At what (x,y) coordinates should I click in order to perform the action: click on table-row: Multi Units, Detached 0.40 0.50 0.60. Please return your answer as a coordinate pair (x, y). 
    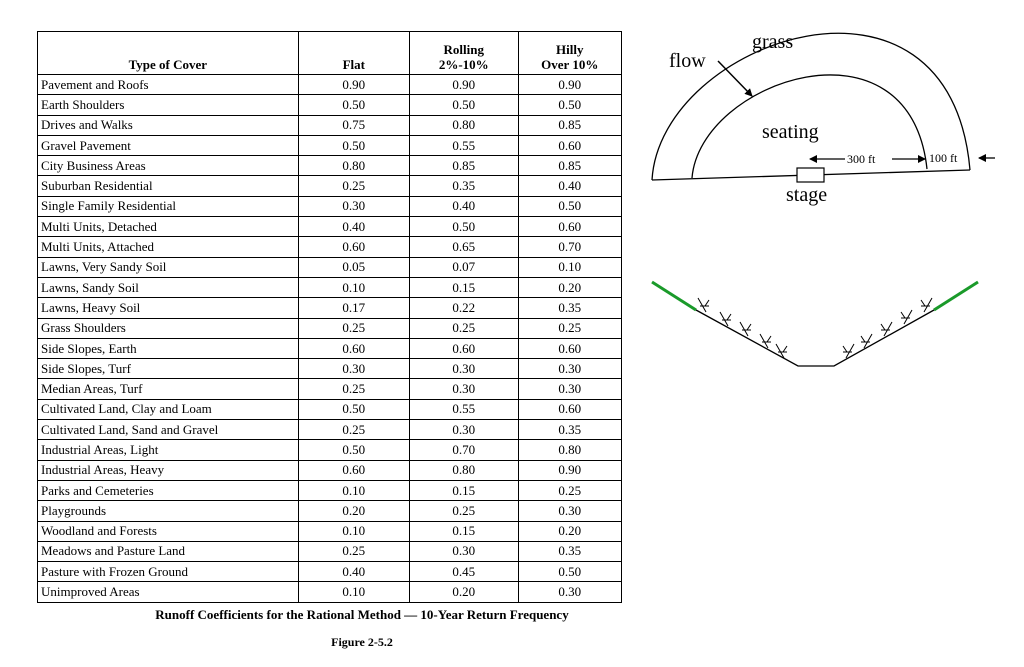
    Looking at the image, I should click on (330, 227).